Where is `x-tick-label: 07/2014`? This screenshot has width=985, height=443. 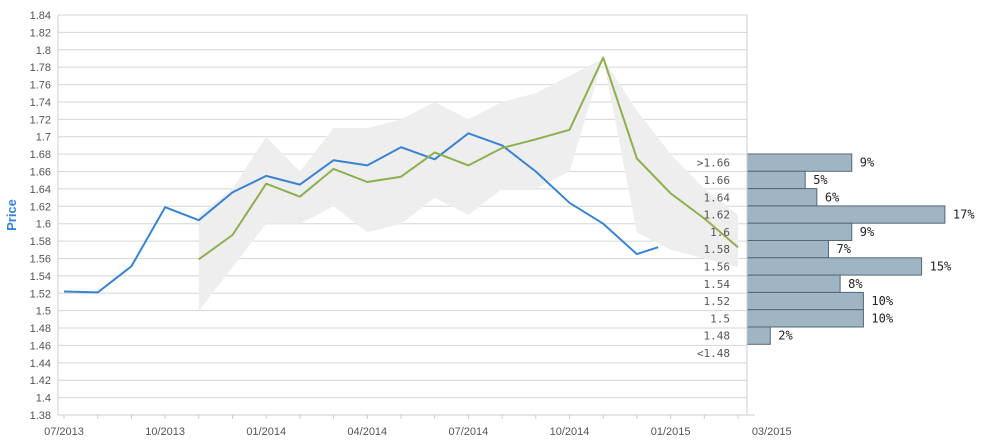
x-tick-label: 07/2014 is located at coordinates (469, 432).